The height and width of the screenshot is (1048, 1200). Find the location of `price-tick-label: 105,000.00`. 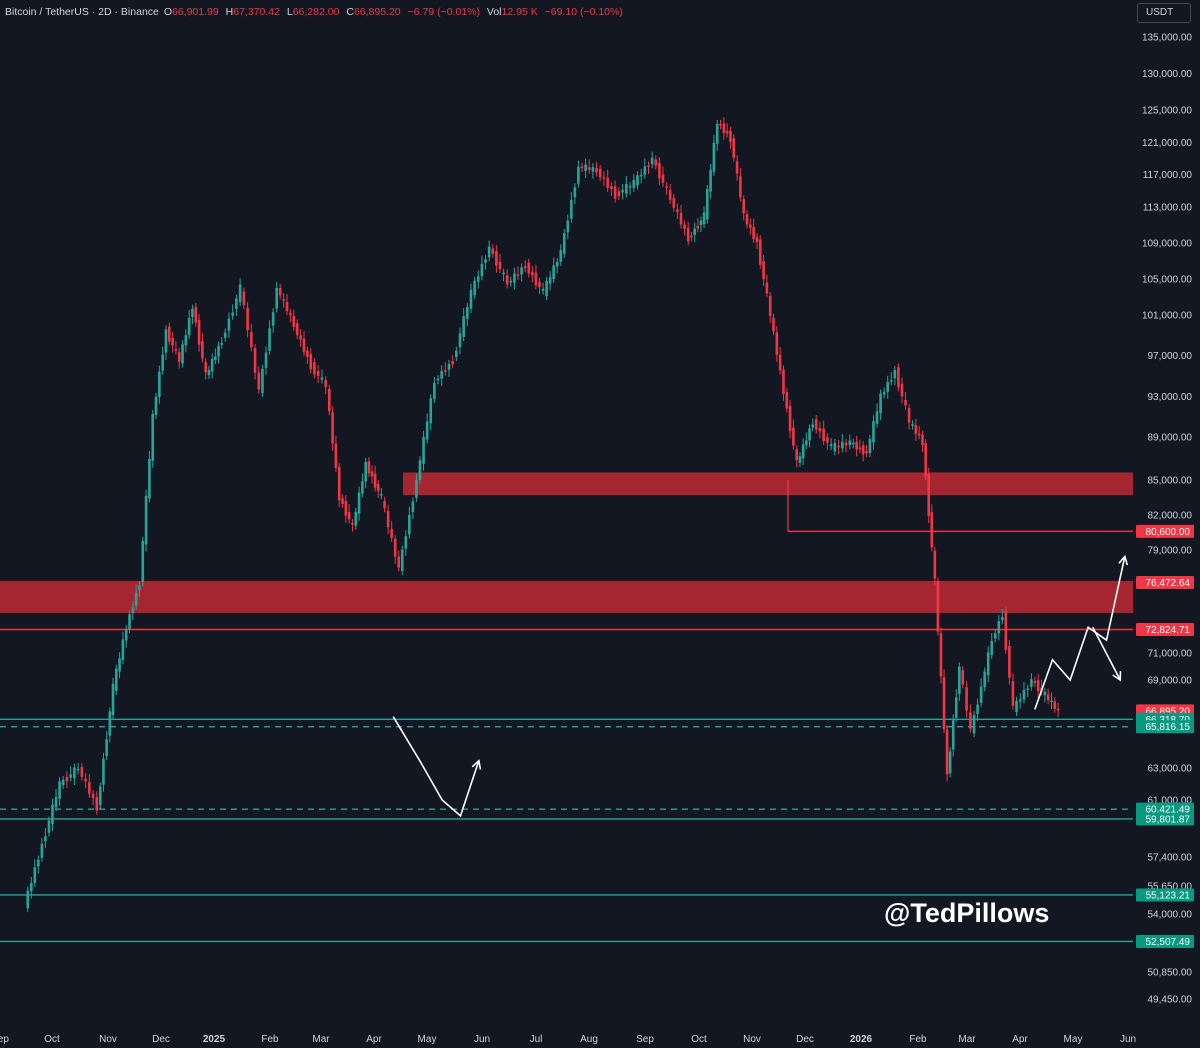

price-tick-label: 105,000.00 is located at coordinates (1167, 280).